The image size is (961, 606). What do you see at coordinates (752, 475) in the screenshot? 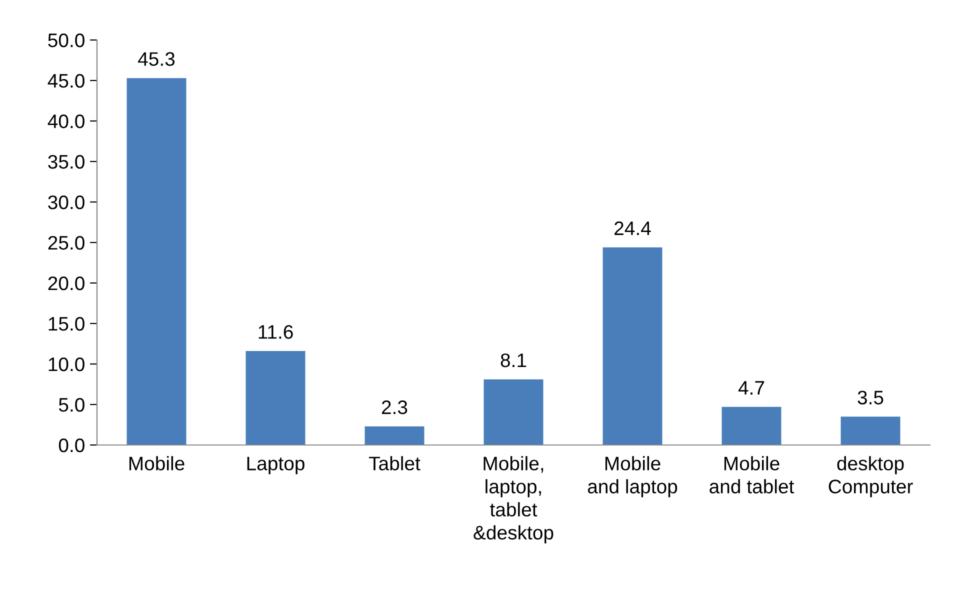
I see `x-tick-label: Mobile and tablet` at bounding box center [752, 475].